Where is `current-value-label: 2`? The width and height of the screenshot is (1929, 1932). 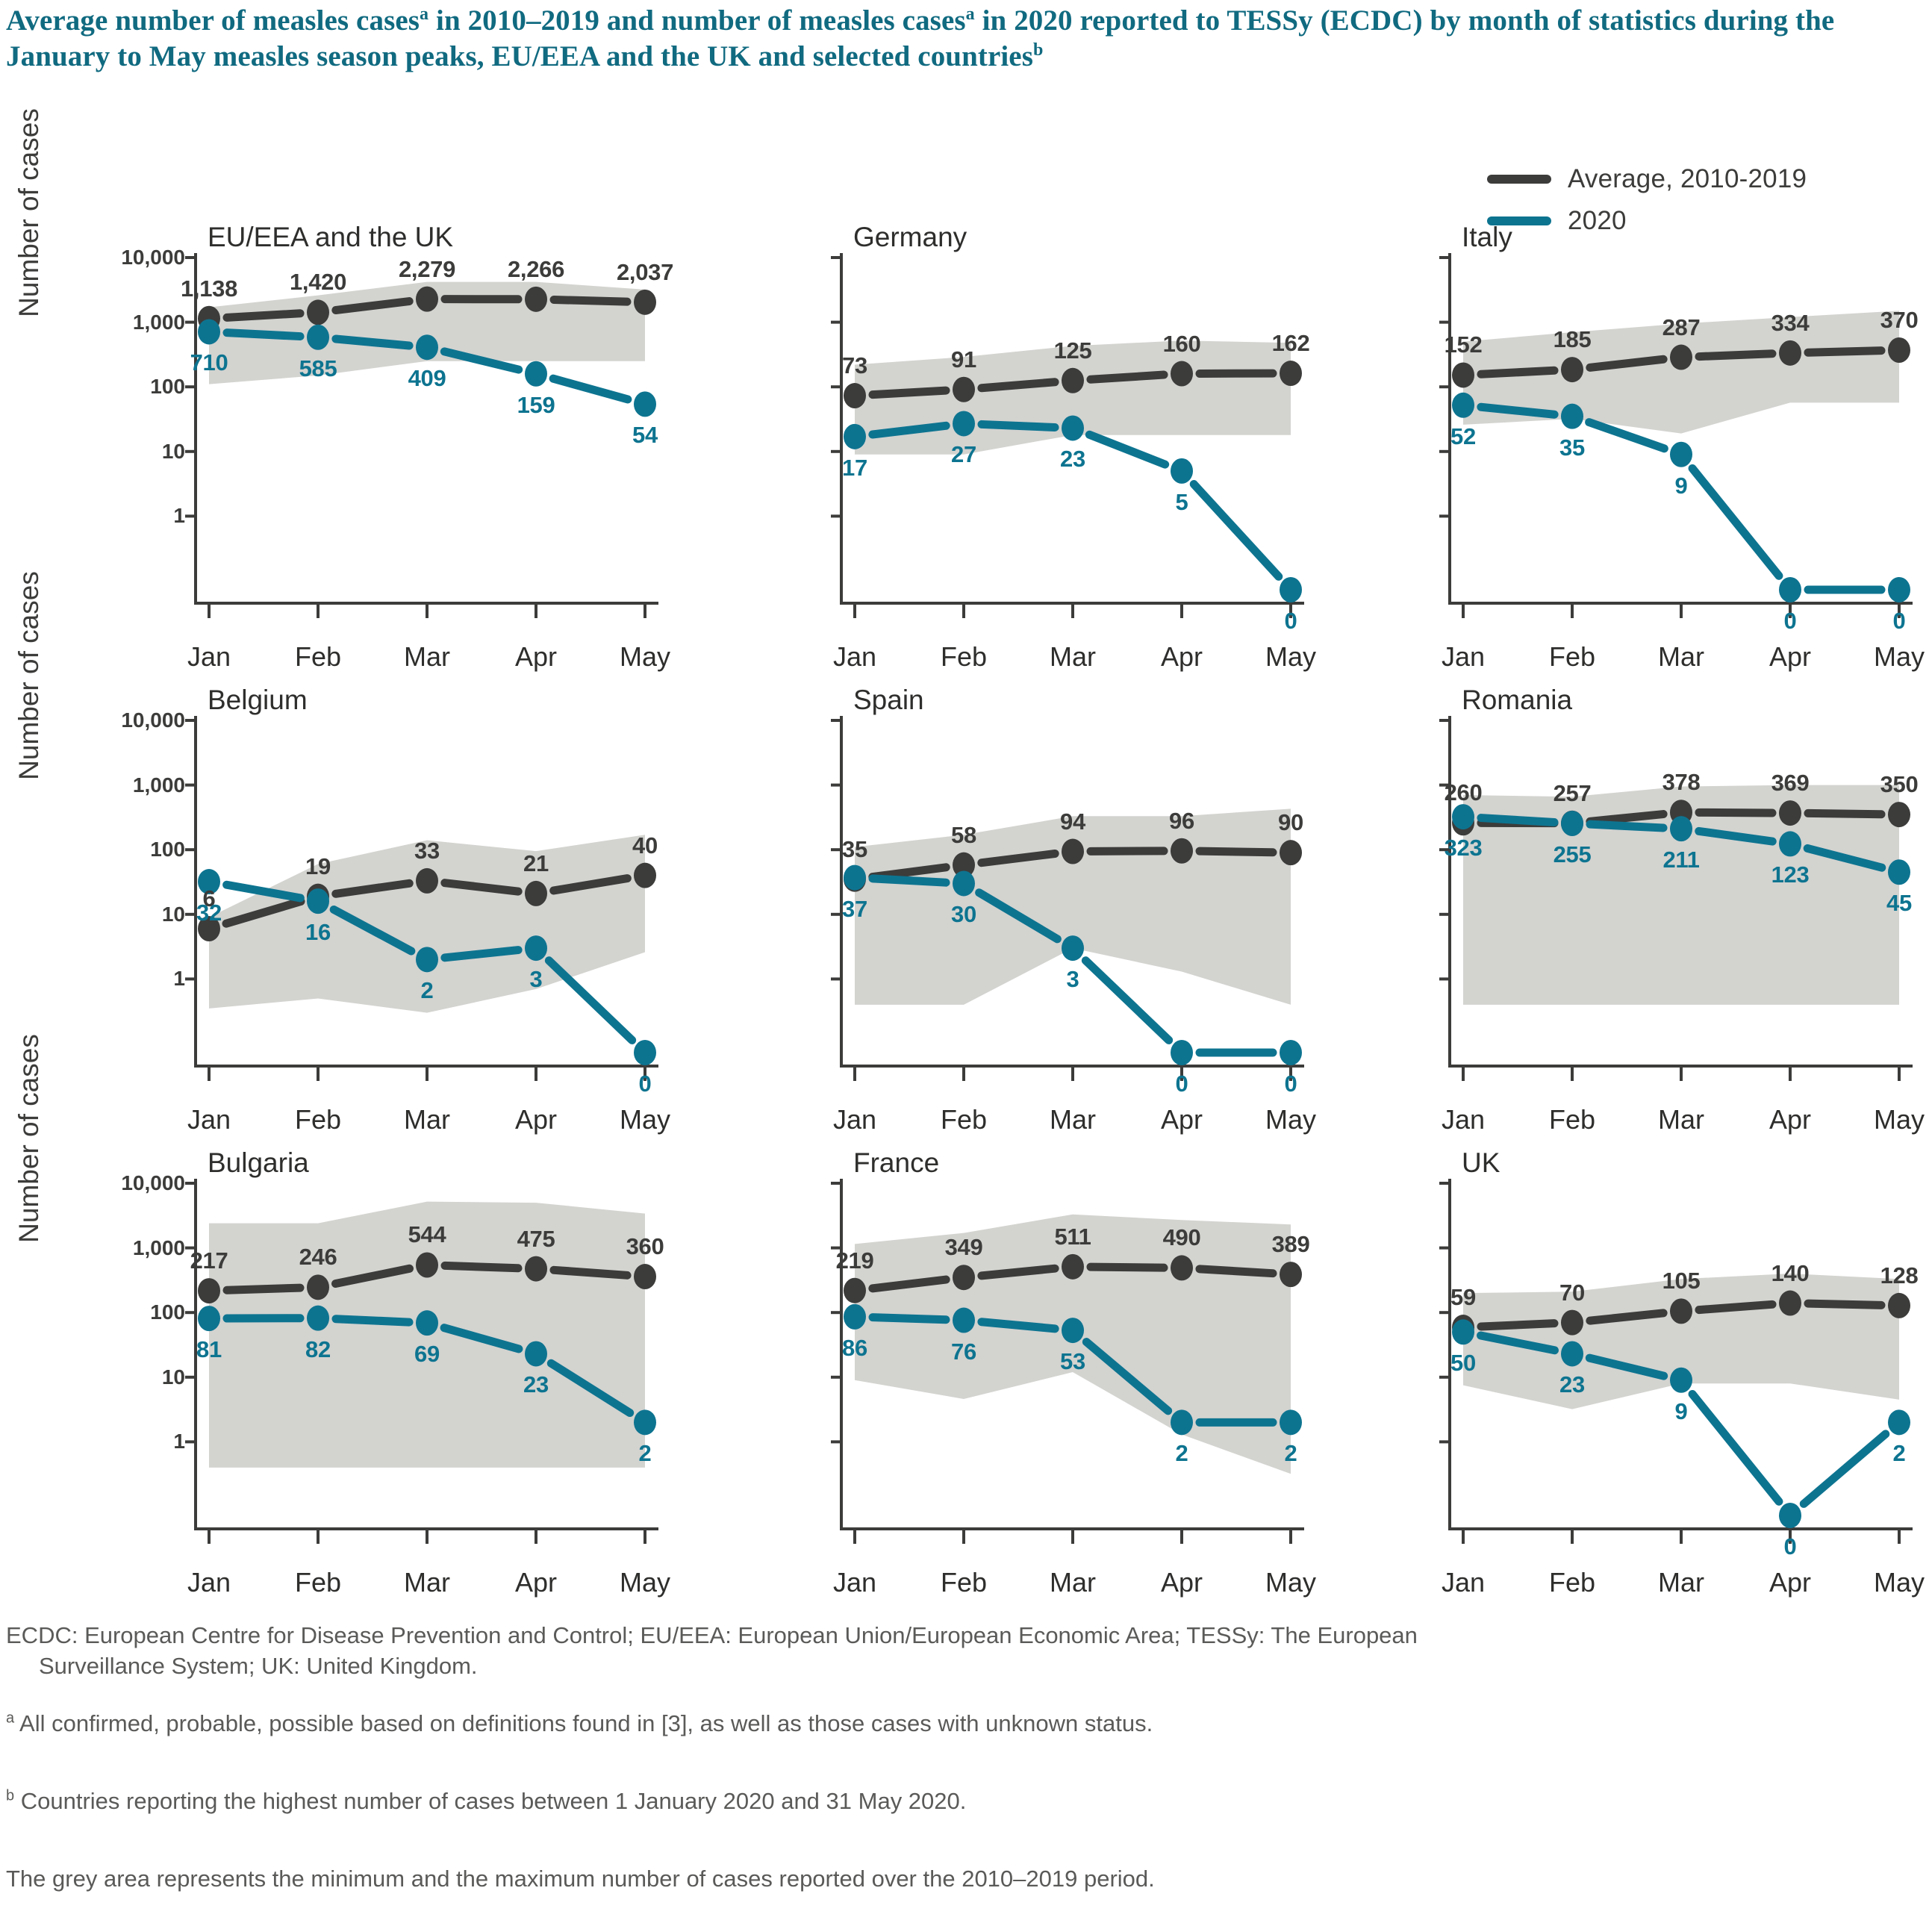
current-value-label: 2 is located at coordinates (1290, 1454).